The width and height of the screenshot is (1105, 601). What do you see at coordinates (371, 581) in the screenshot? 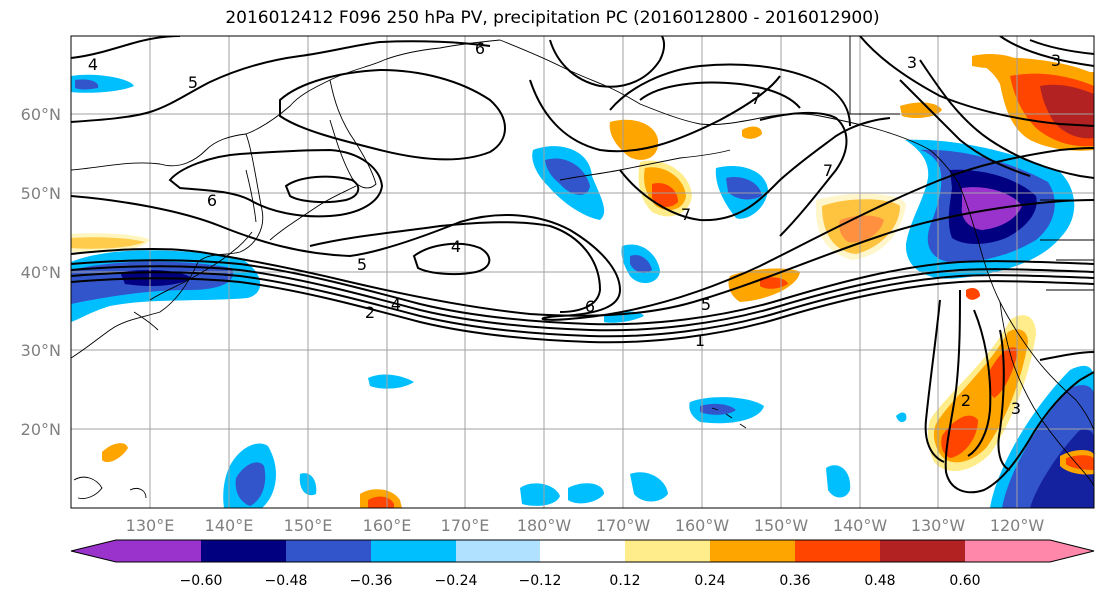
I see `colorbar-tick-label: −0.36` at bounding box center [371, 581].